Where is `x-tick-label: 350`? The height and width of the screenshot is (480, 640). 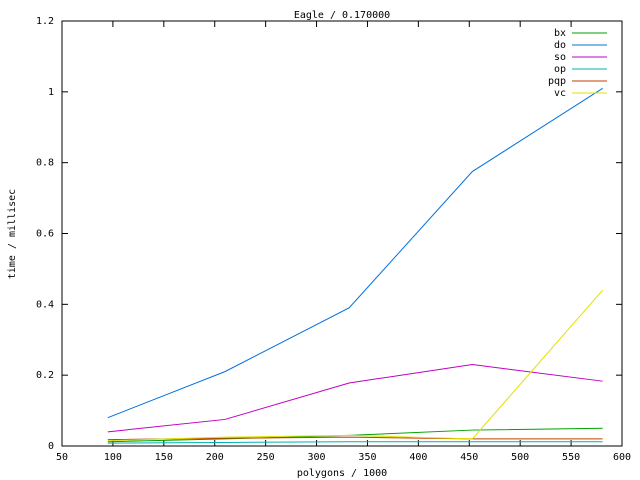 x-tick-label: 350 is located at coordinates (367, 457).